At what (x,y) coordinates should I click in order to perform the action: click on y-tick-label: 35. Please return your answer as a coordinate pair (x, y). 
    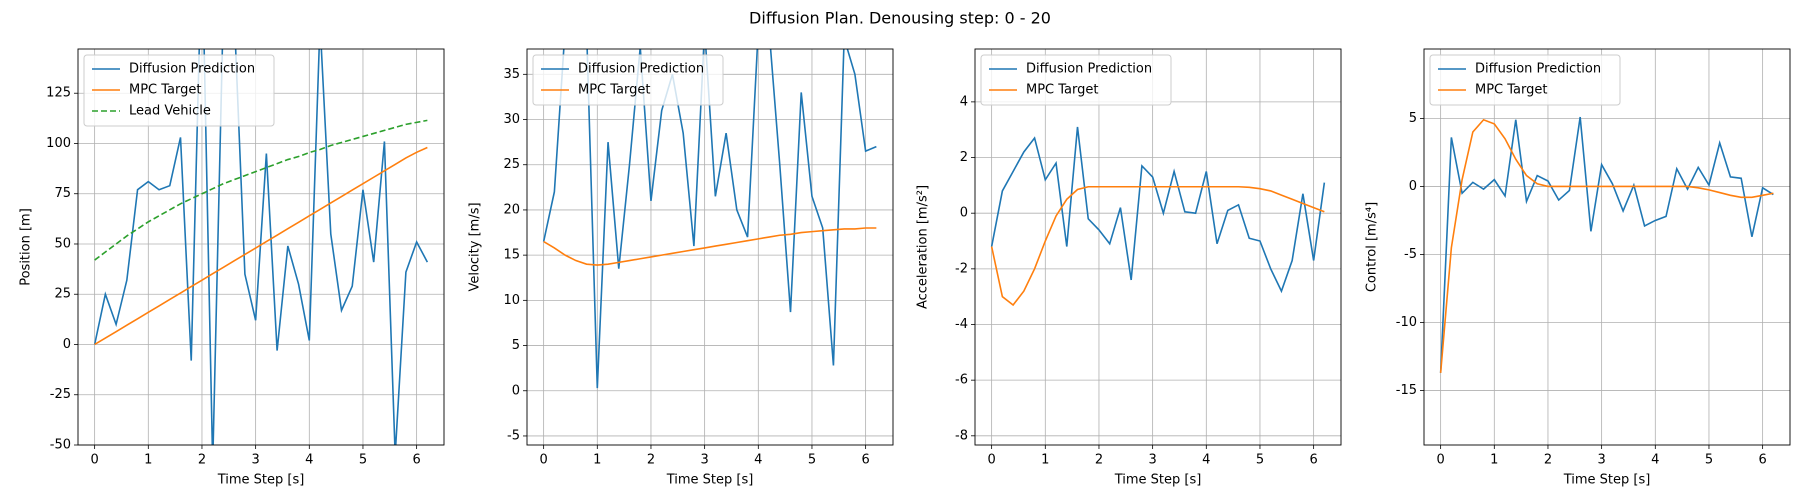
    Looking at the image, I should click on (511, 74).